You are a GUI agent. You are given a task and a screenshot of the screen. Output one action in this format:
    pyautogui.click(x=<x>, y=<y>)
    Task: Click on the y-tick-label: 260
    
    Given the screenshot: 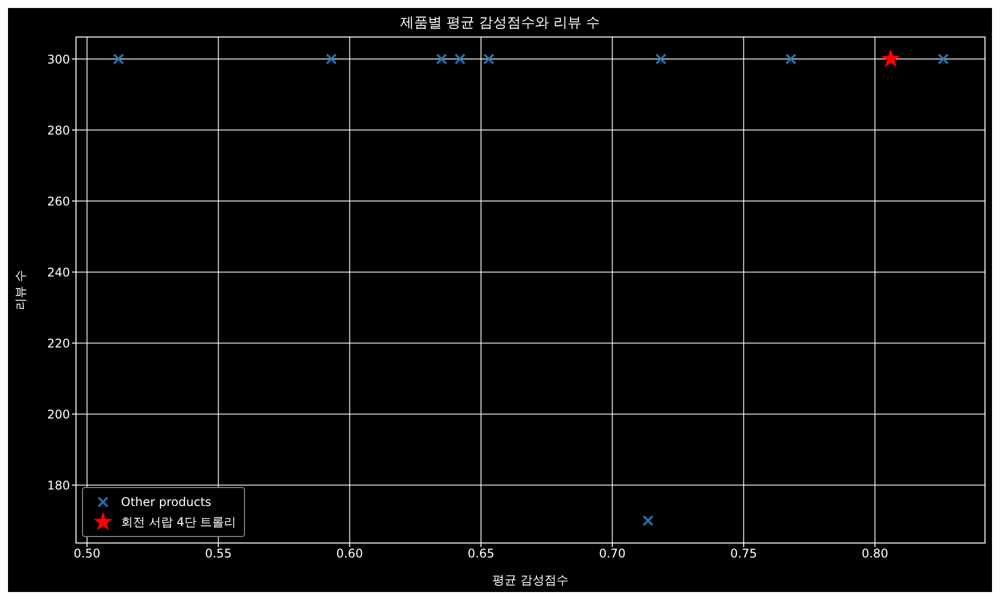 What is the action you would take?
    pyautogui.click(x=58, y=201)
    